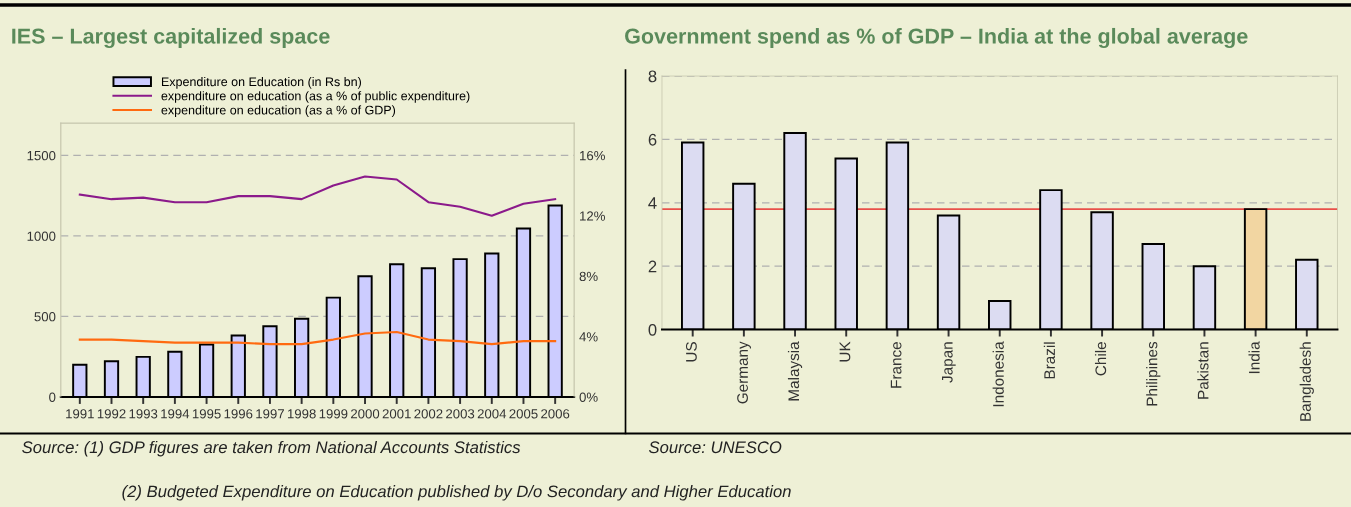 The image size is (1351, 507). What do you see at coordinates (555, 414) in the screenshot?
I see `x-tick-label: 2006` at bounding box center [555, 414].